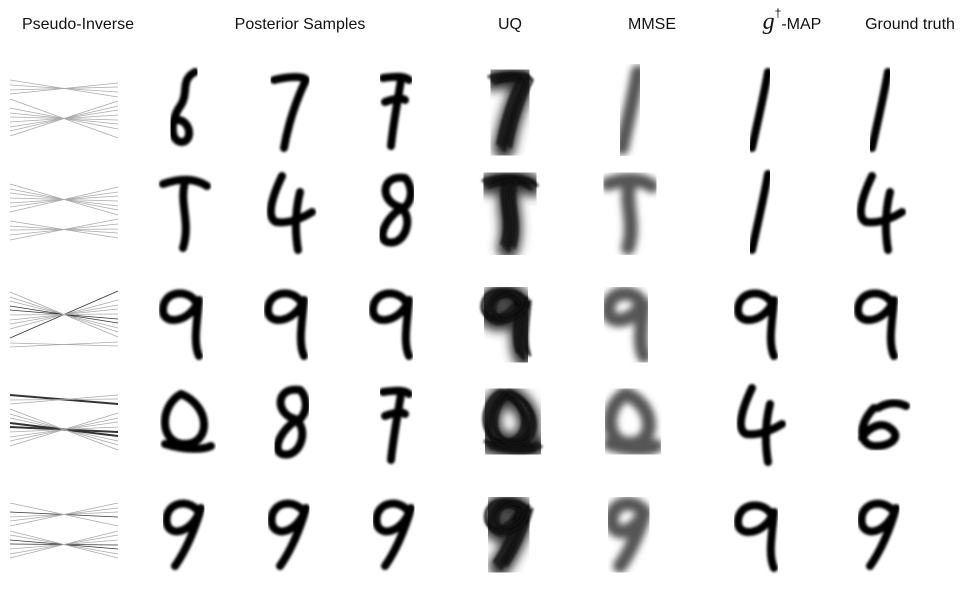 The height and width of the screenshot is (592, 972). Describe the element at coordinates (510, 24) in the screenshot. I see `column-header: UQ` at that location.